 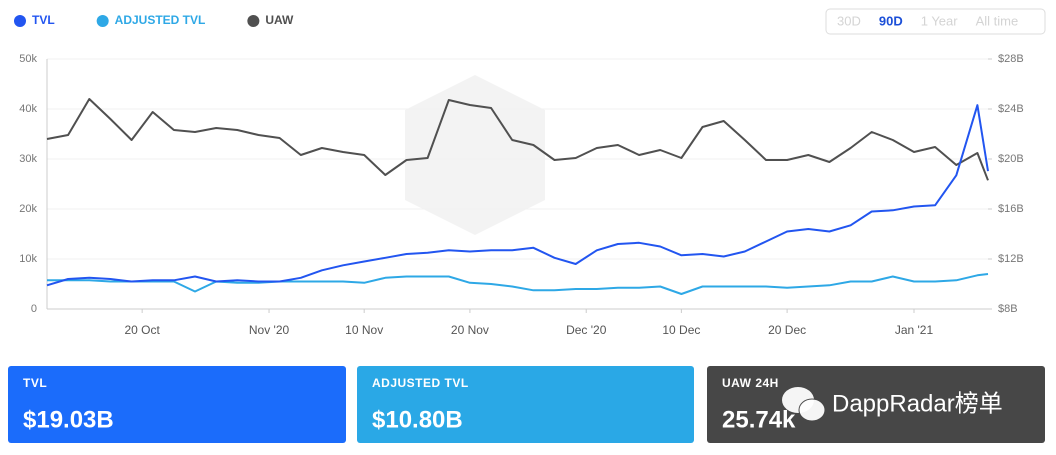 I want to click on y-tick-label: 30k, so click(x=28, y=159).